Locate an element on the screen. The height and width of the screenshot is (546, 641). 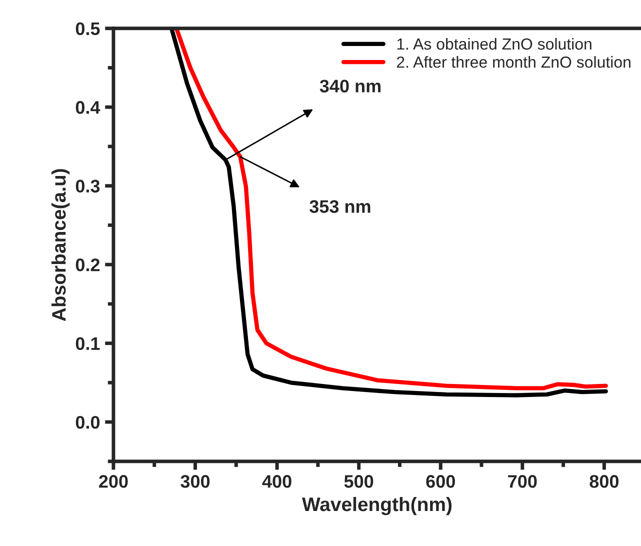
x-tick-label: 400 is located at coordinates (277, 481).